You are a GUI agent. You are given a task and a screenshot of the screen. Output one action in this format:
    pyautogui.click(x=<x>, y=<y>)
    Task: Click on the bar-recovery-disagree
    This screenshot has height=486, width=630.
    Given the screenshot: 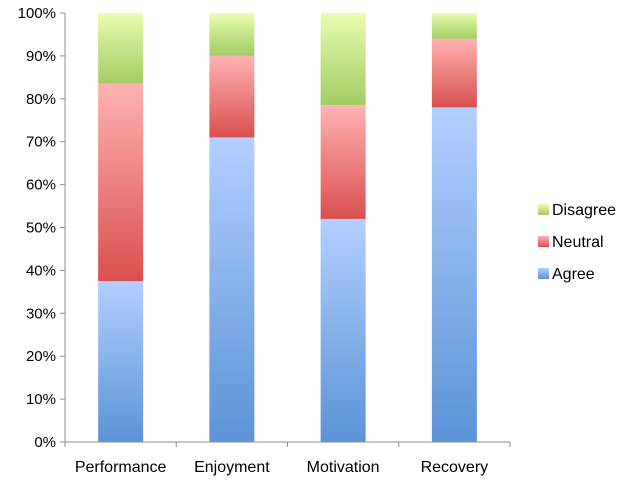 What is the action you would take?
    pyautogui.click(x=454, y=26)
    